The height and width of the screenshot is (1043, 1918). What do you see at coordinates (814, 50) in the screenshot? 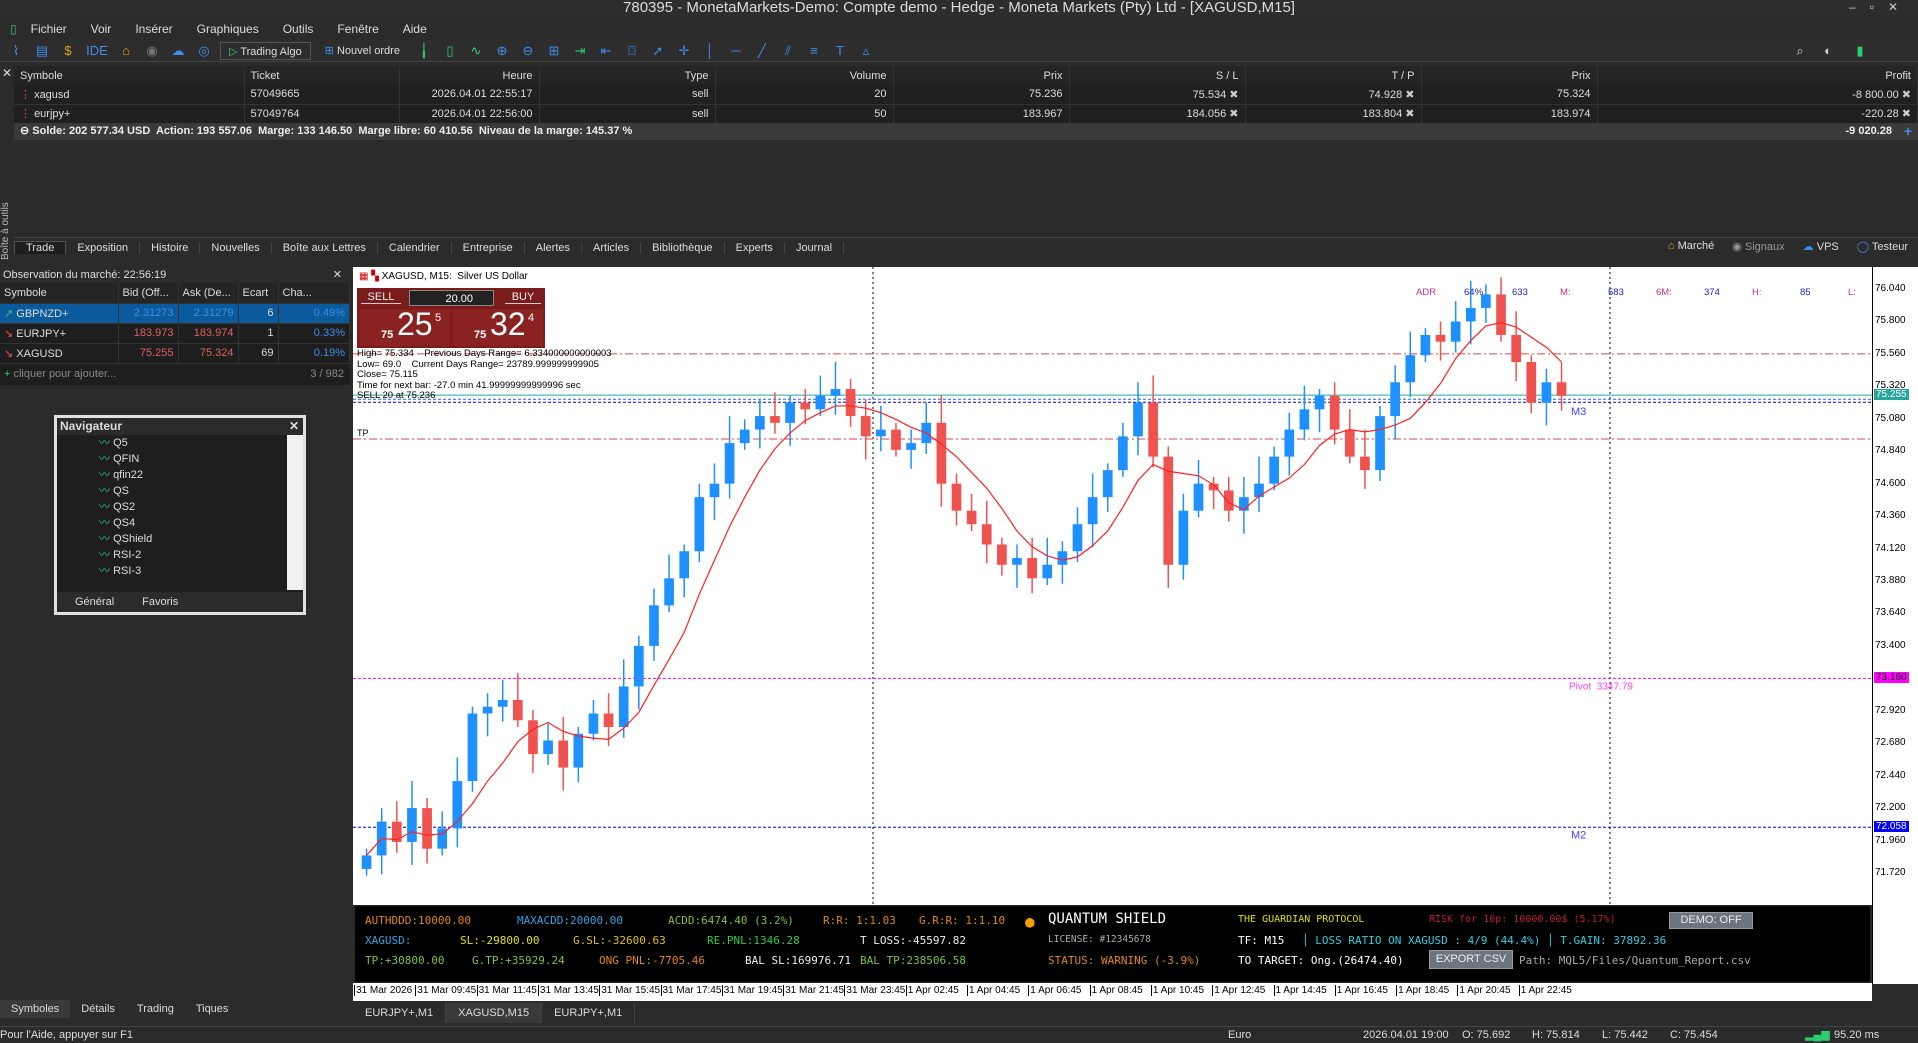
I see `fibo-icon: ≡` at bounding box center [814, 50].